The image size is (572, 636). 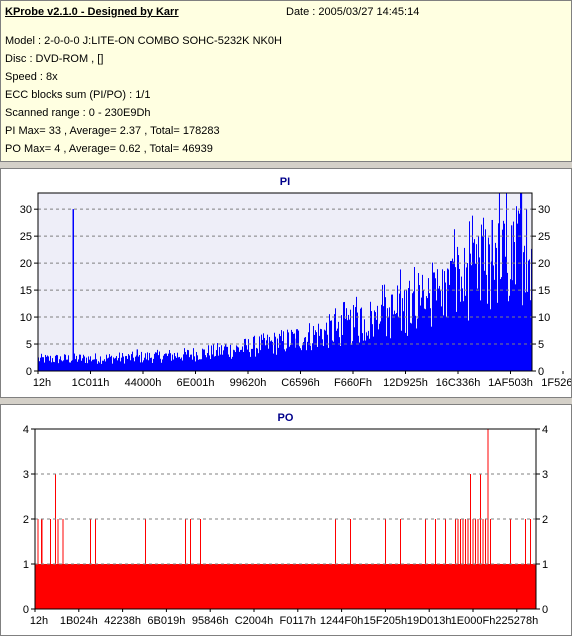 I want to click on po-xtick-label: 42238h, so click(x=122, y=621).